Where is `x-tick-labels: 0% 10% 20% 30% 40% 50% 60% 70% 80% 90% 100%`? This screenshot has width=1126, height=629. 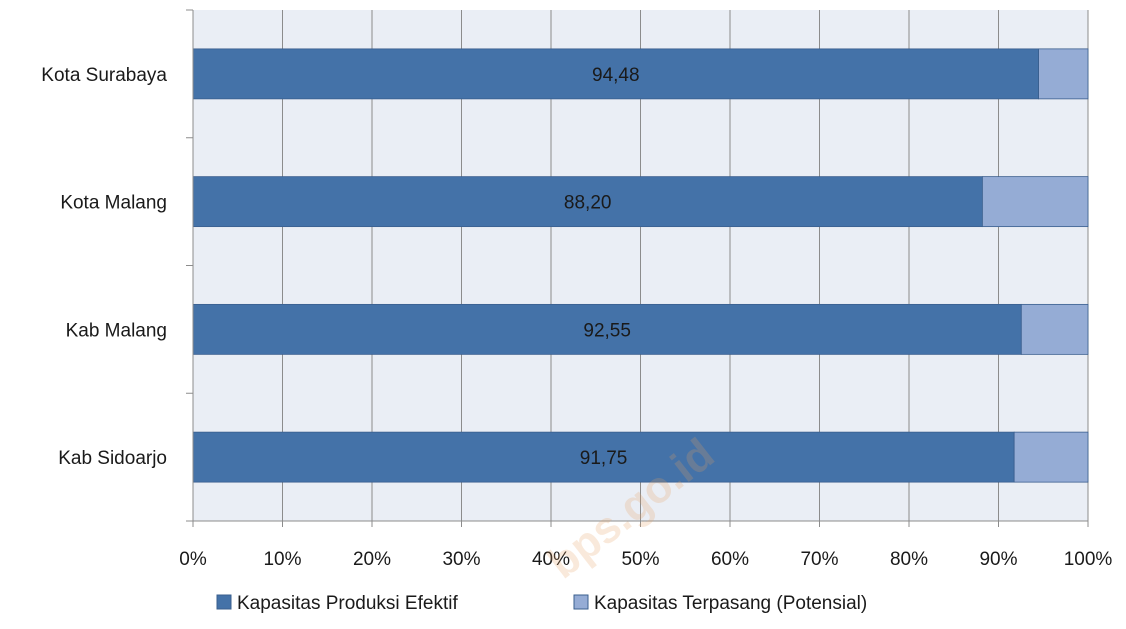 x-tick-labels: 0% 10% 20% 30% 40% 50% 60% 70% 80% 90% 100% is located at coordinates (645, 559).